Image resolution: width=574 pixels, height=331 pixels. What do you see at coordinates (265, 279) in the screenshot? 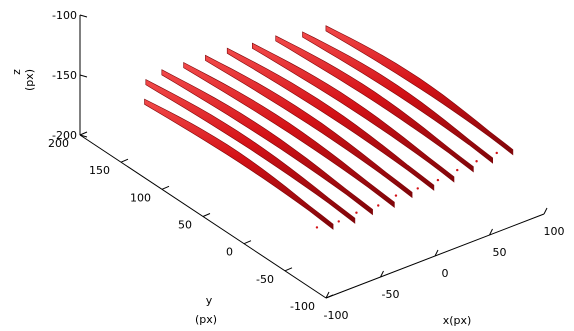
I see `y-tick-label: -50` at bounding box center [265, 279].